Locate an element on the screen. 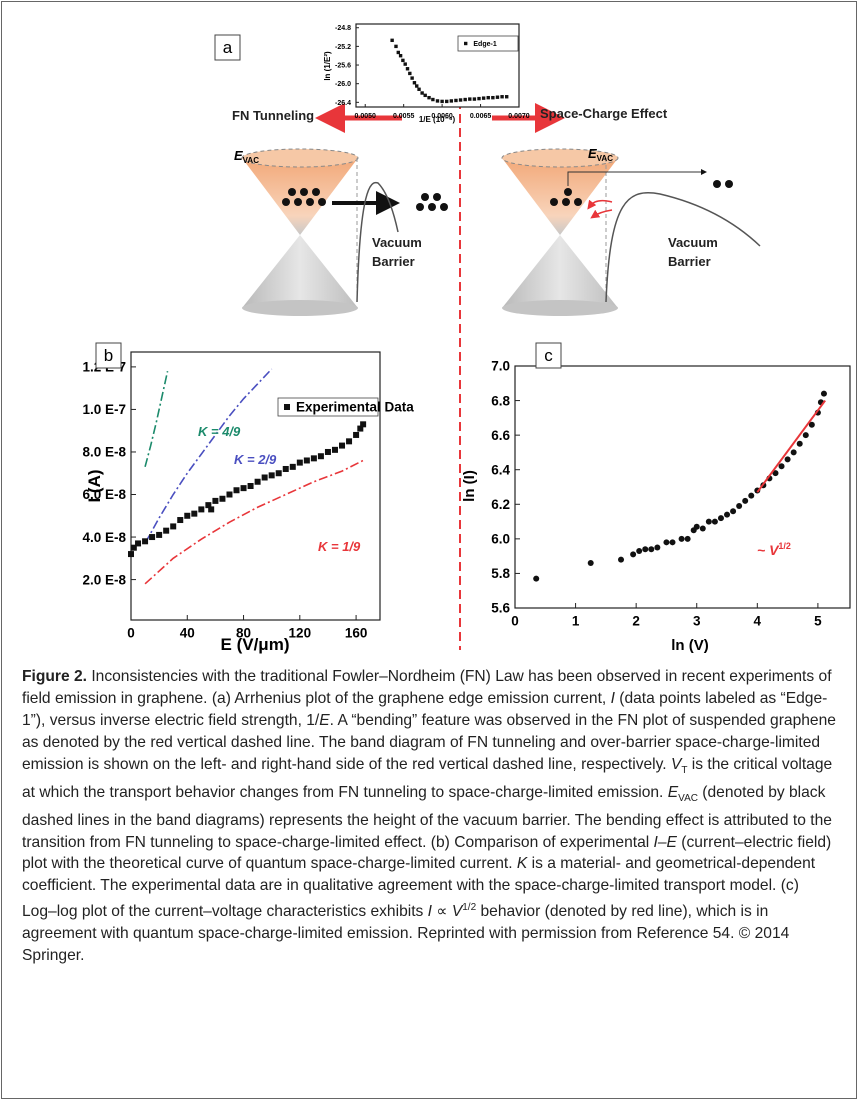 The height and width of the screenshot is (1102, 860). x-axis-label: ln (V) is located at coordinates (690, 645).